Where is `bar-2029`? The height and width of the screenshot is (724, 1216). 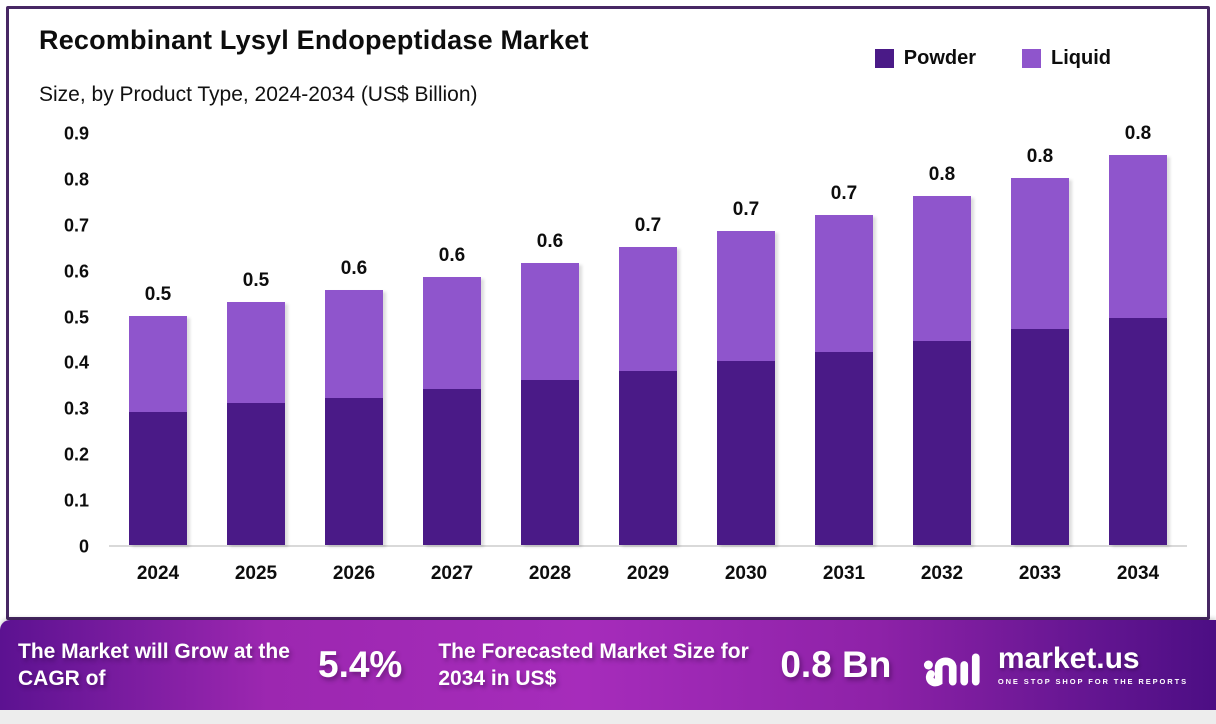
bar-2029 is located at coordinates (648, 395).